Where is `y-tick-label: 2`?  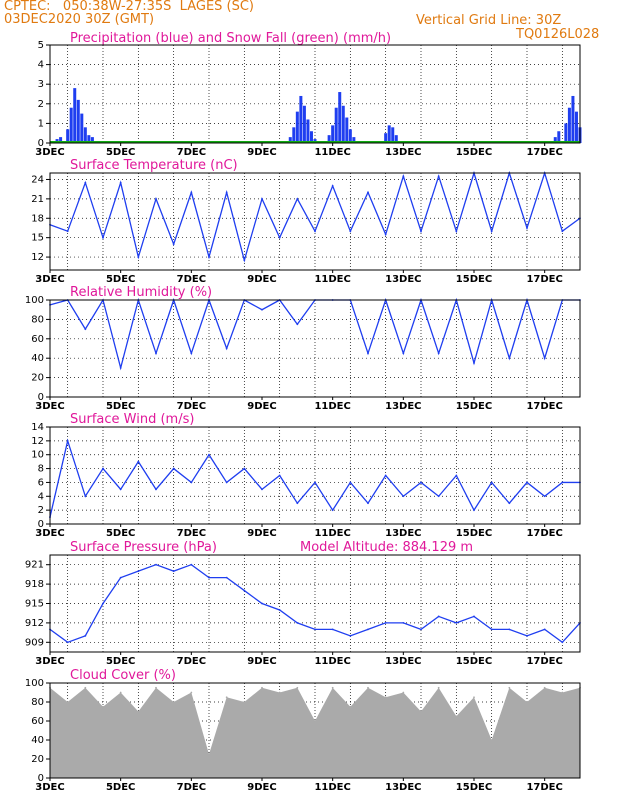 y-tick-label: 2 is located at coordinates (41, 104).